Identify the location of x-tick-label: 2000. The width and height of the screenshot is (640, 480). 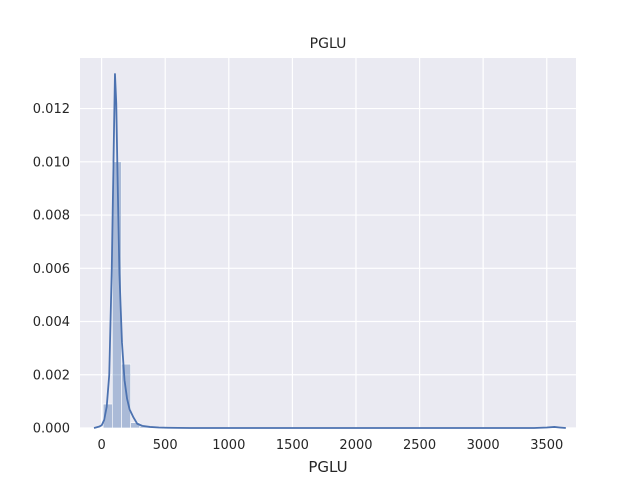
(355, 445).